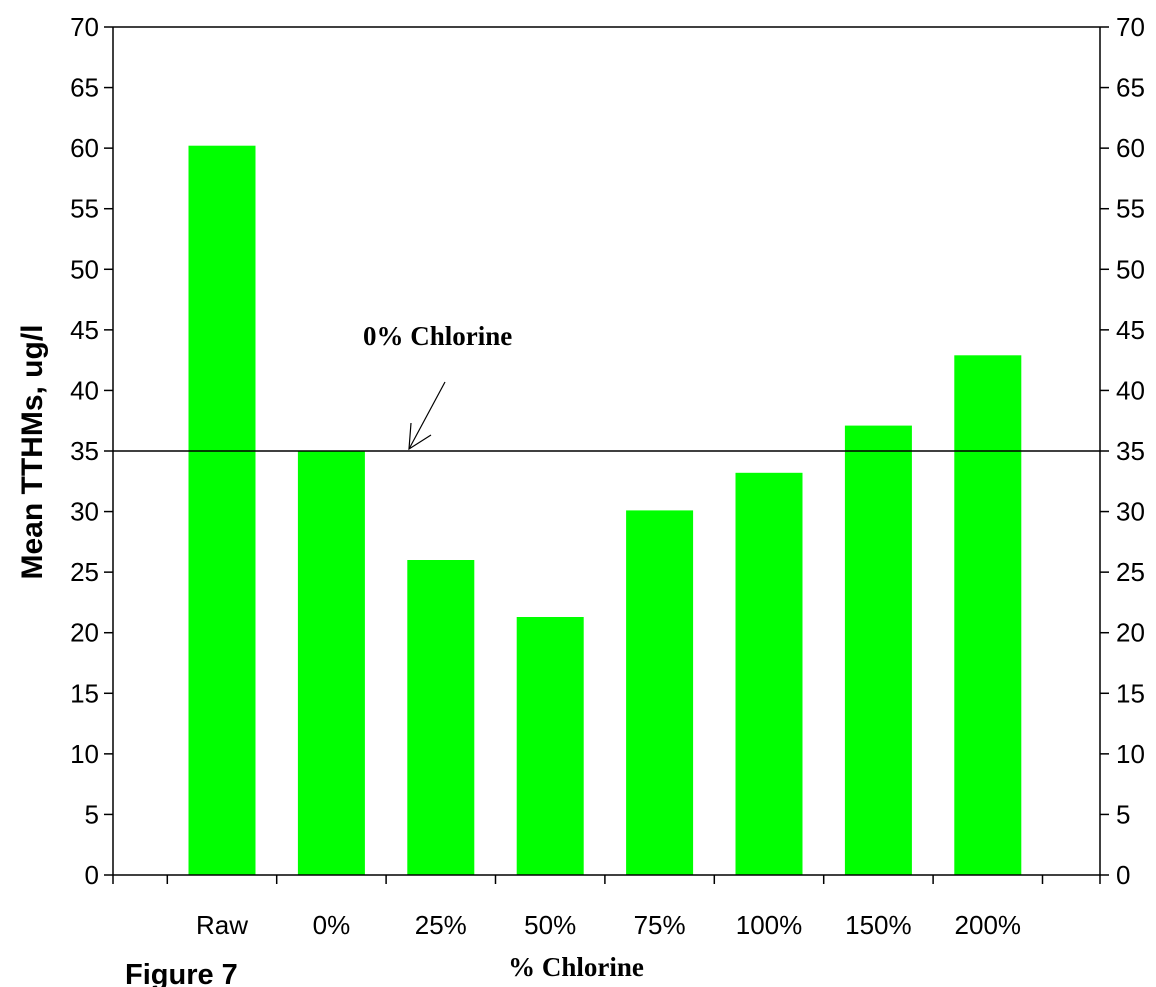  I want to click on reference-line-group, so click(606, 416).